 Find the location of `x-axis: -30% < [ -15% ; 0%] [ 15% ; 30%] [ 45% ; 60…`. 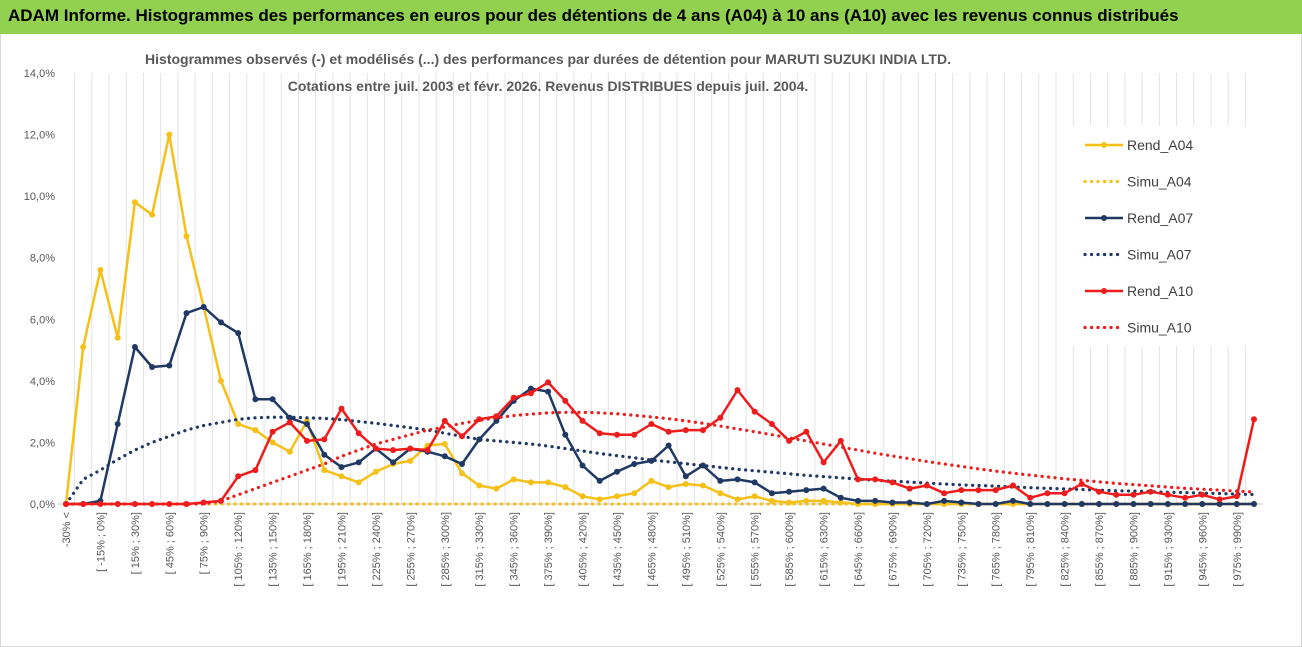

x-axis: -30% < [ -15% ; 0%] [ 15% ; 30%] [ 45% ; 60… is located at coordinates (660, 545).